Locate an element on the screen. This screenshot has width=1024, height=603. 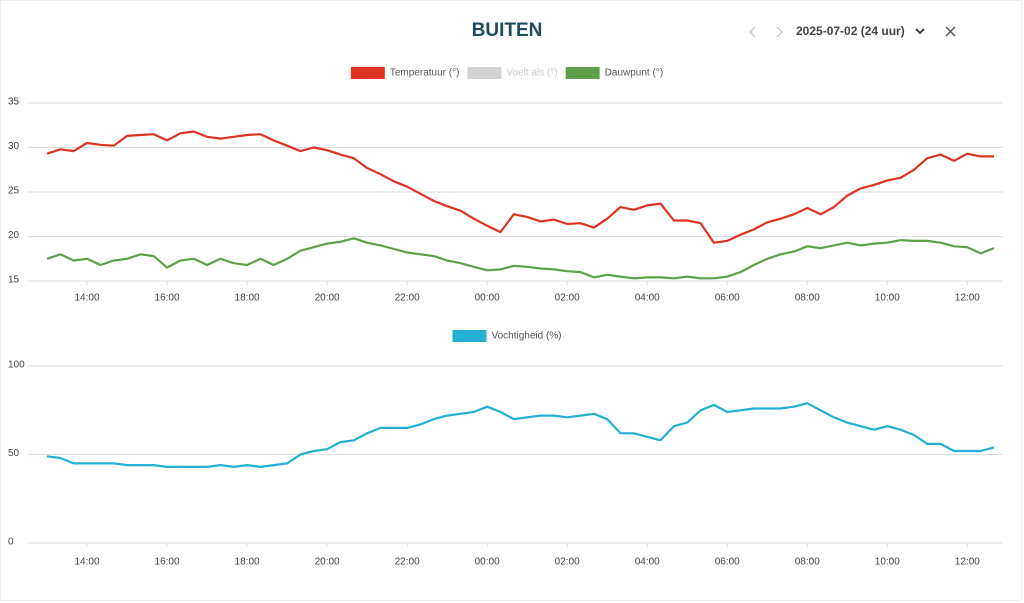
y-tick-label: 50 is located at coordinates (14, 453).